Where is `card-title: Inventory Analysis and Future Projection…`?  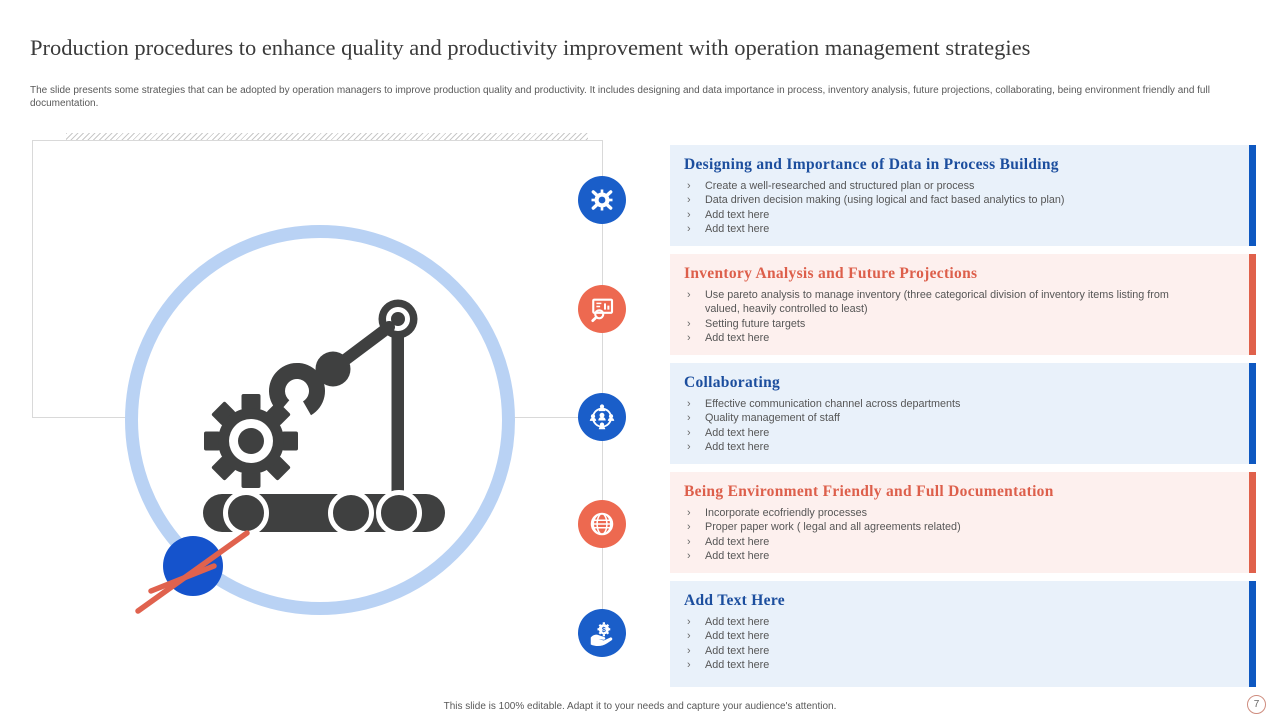 card-title: Inventory Analysis and Future Projection… is located at coordinates (831, 273).